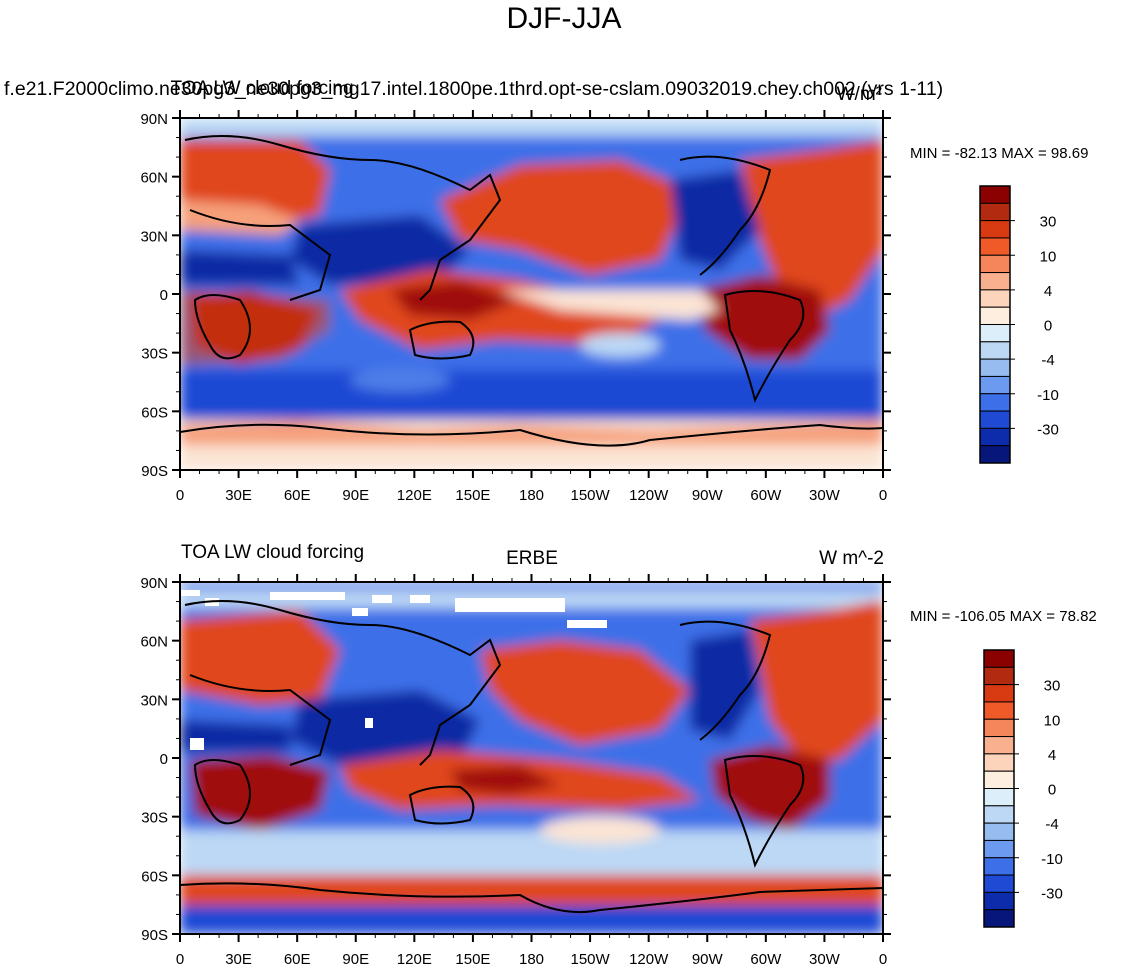  I want to click on panel1-colorbar: 30 10 4 0 -4 -10 -30, so click(1019, 324).